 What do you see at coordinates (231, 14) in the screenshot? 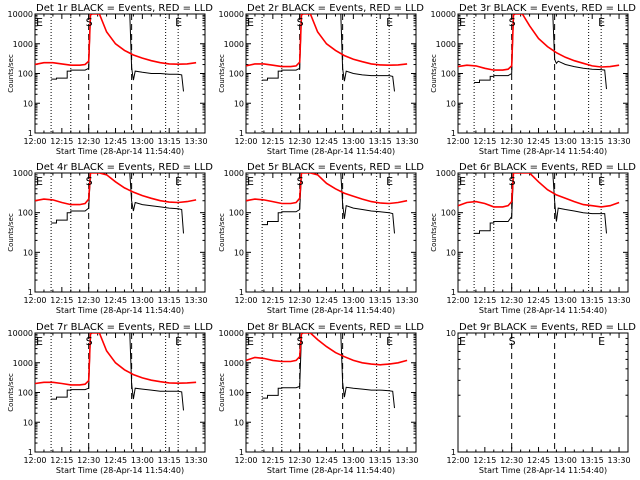
I see `y-tick-label: 10000` at bounding box center [231, 14].